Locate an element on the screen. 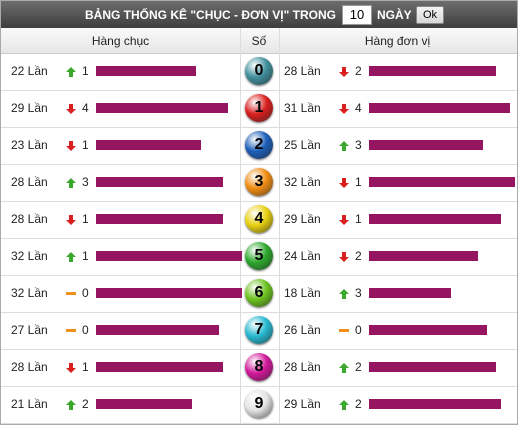 This screenshot has width=518, height=425. count-label: 18 Lần is located at coordinates (302, 293).